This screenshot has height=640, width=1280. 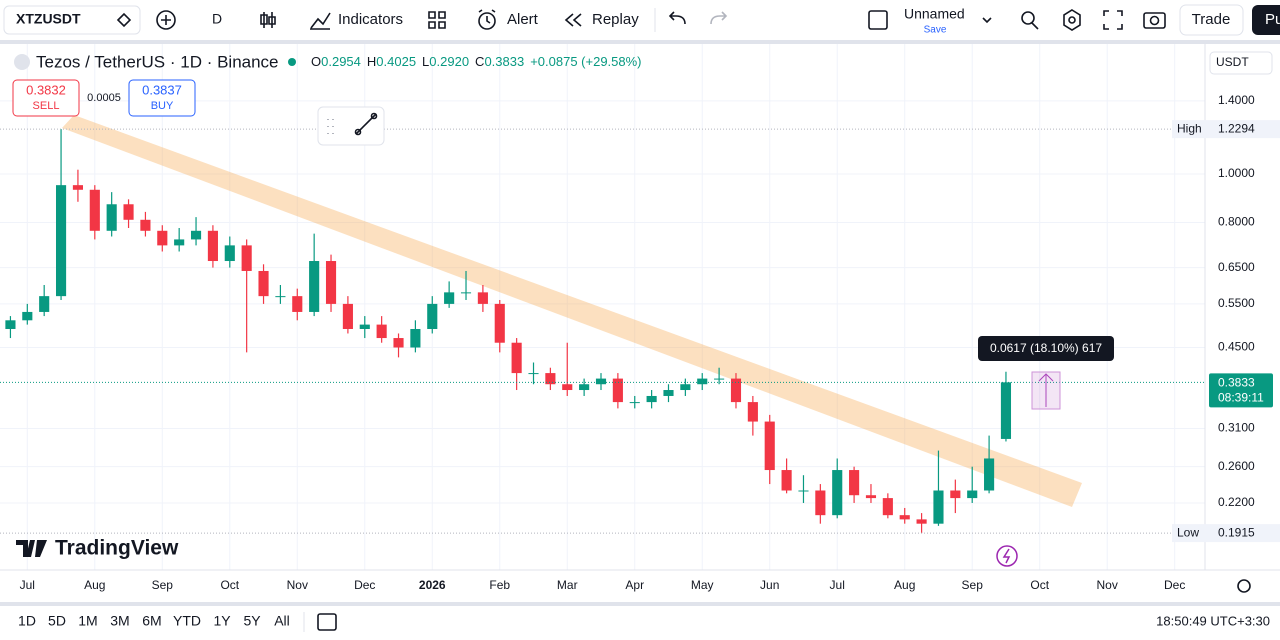 I want to click on trade: Trade, so click(x=1211, y=19).